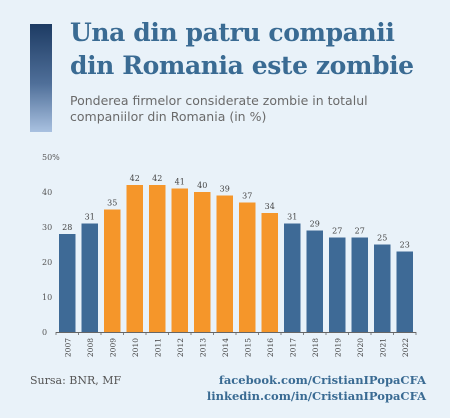  What do you see at coordinates (247, 347) in the screenshot?
I see `x-tick-label-2015: 2015` at bounding box center [247, 347].